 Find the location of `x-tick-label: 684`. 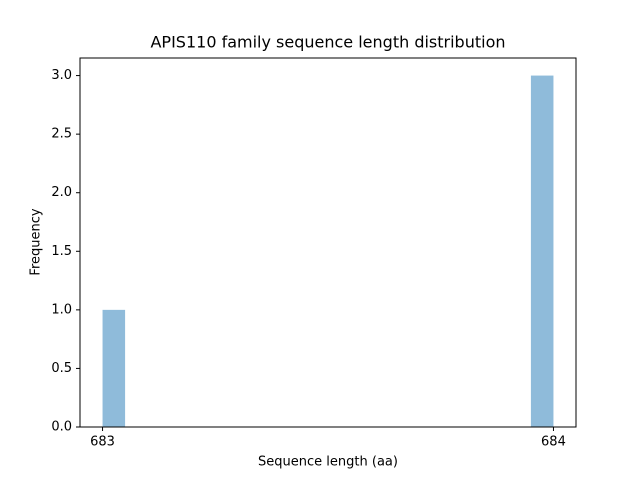

x-tick-label: 684 is located at coordinates (553, 442).